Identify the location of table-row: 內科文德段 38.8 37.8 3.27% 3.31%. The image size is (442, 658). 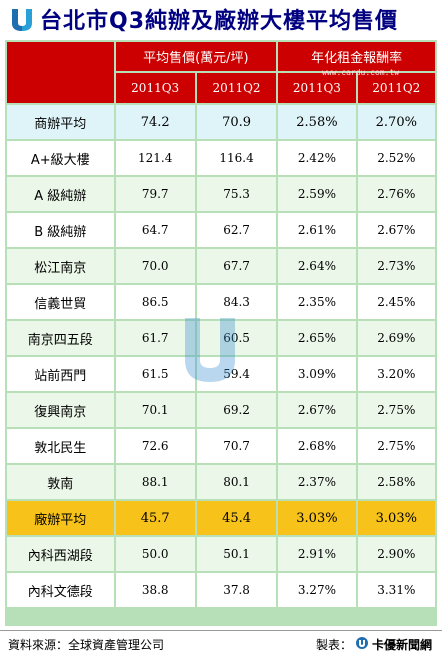
(221, 590).